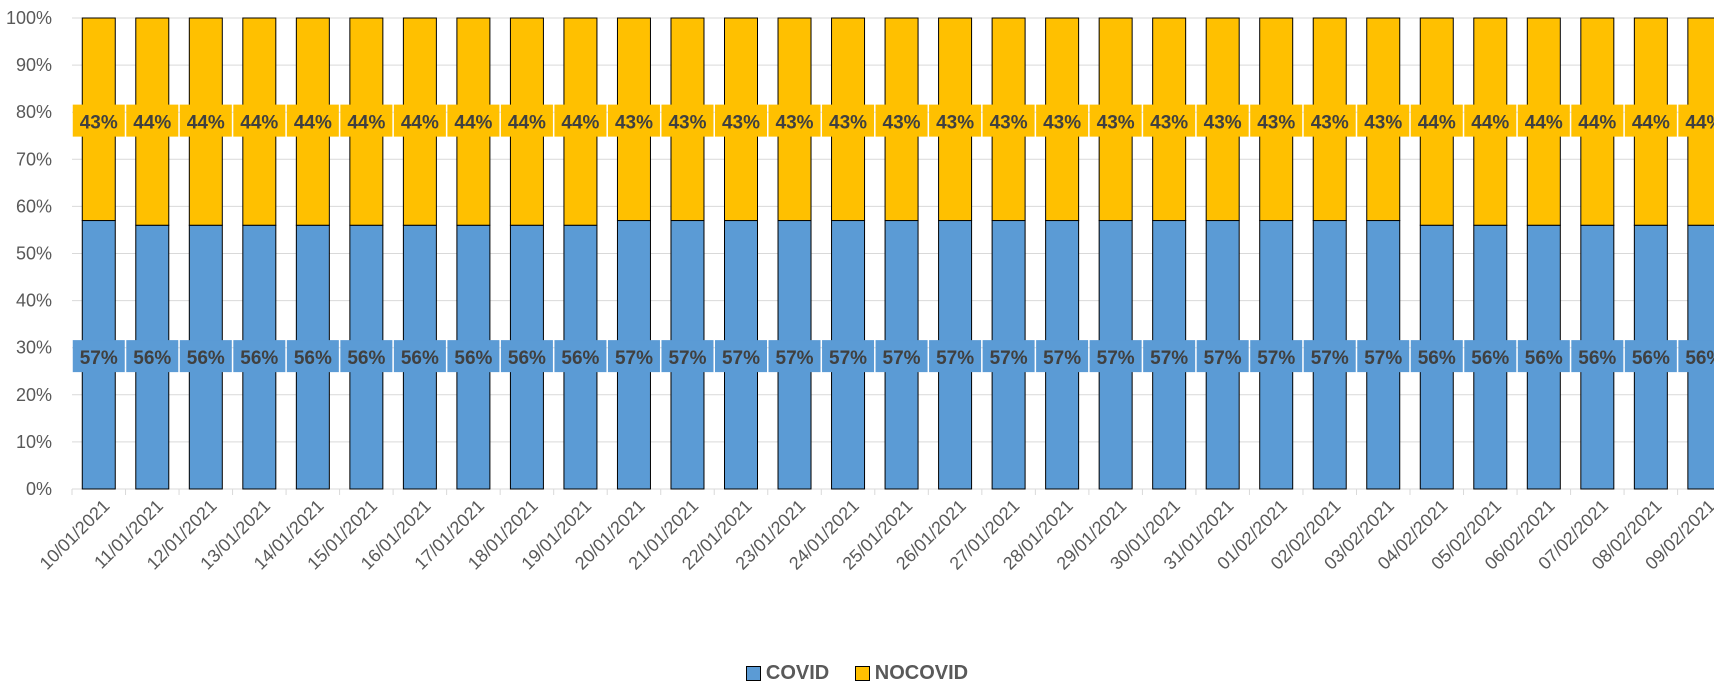 This screenshot has height=690, width=1714. I want to click on legend-item-nocovid: NOCOVID, so click(911, 673).